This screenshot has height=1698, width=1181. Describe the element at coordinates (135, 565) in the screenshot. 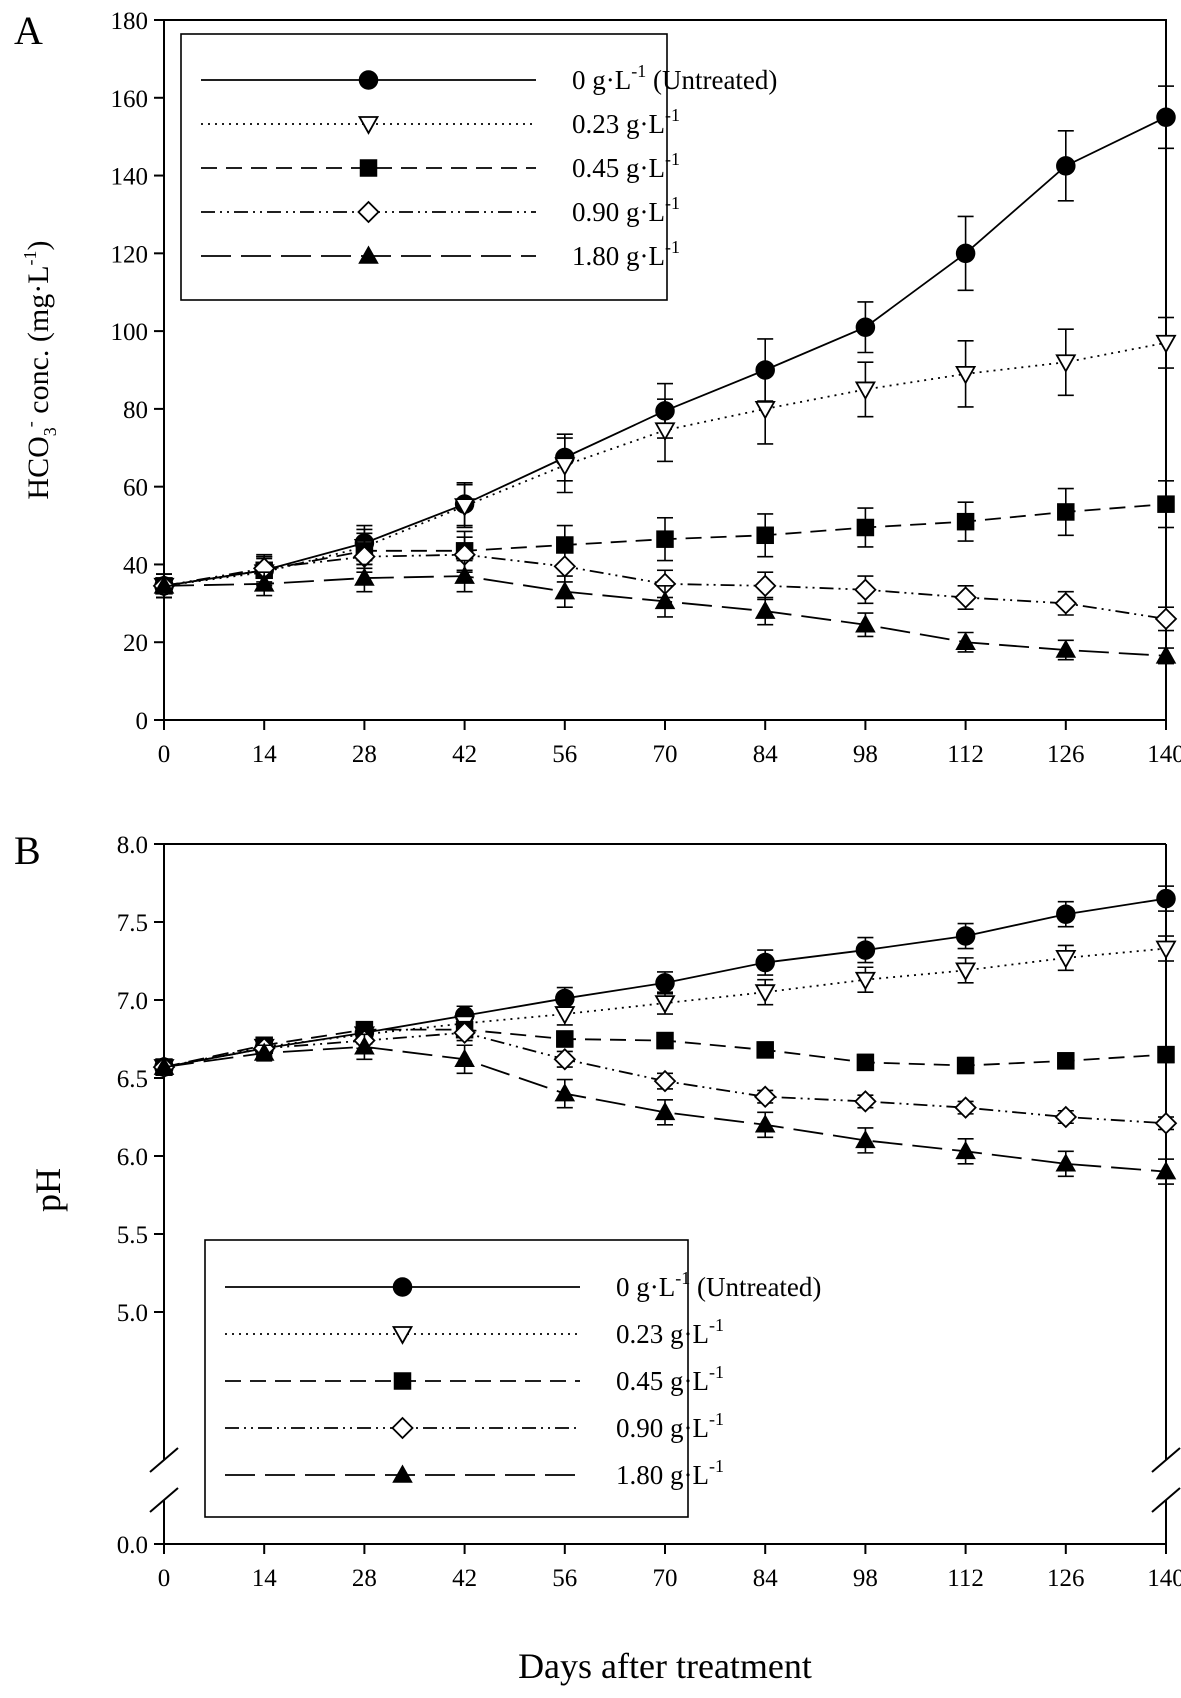

I see `y-tick-label: 40` at that location.